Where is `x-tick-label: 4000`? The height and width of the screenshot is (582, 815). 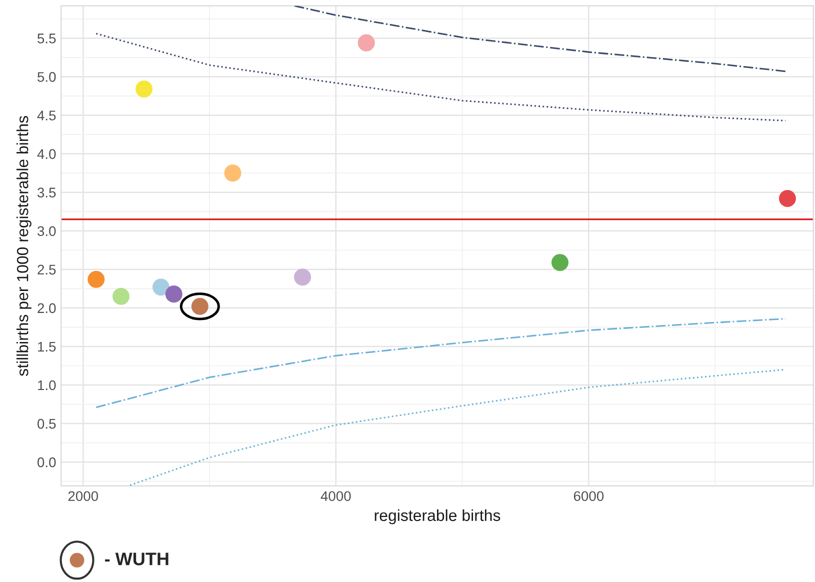 x-tick-label: 4000 is located at coordinates (335, 496).